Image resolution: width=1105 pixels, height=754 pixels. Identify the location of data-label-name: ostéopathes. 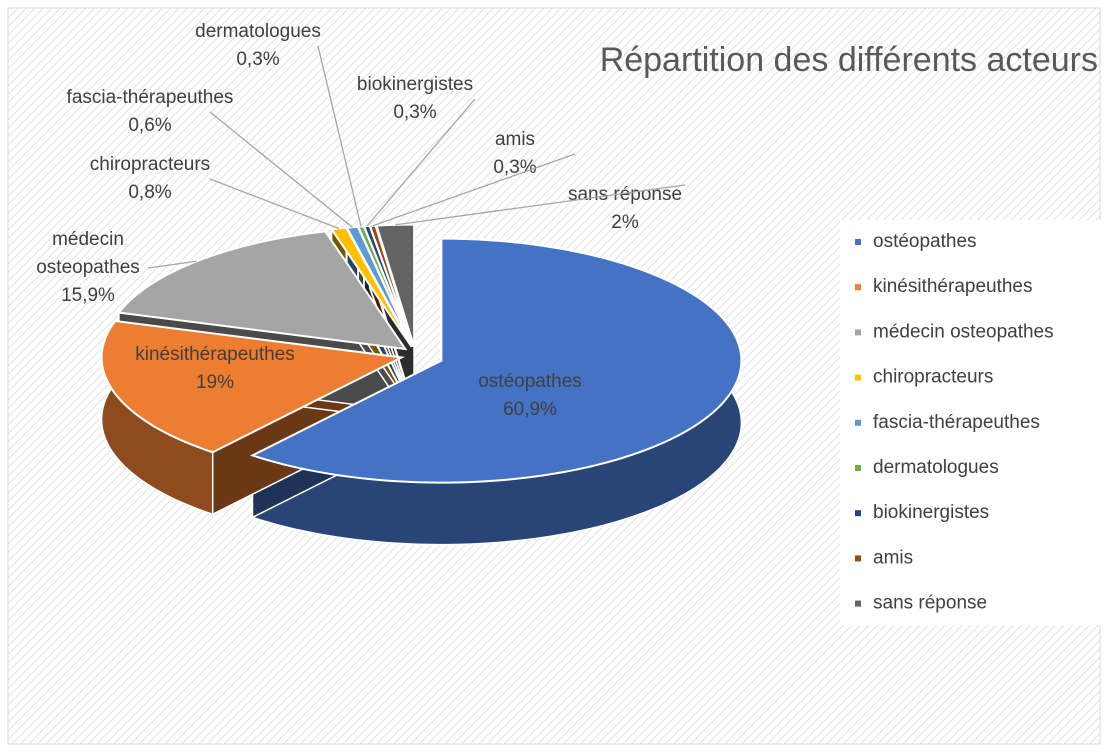
(530, 381).